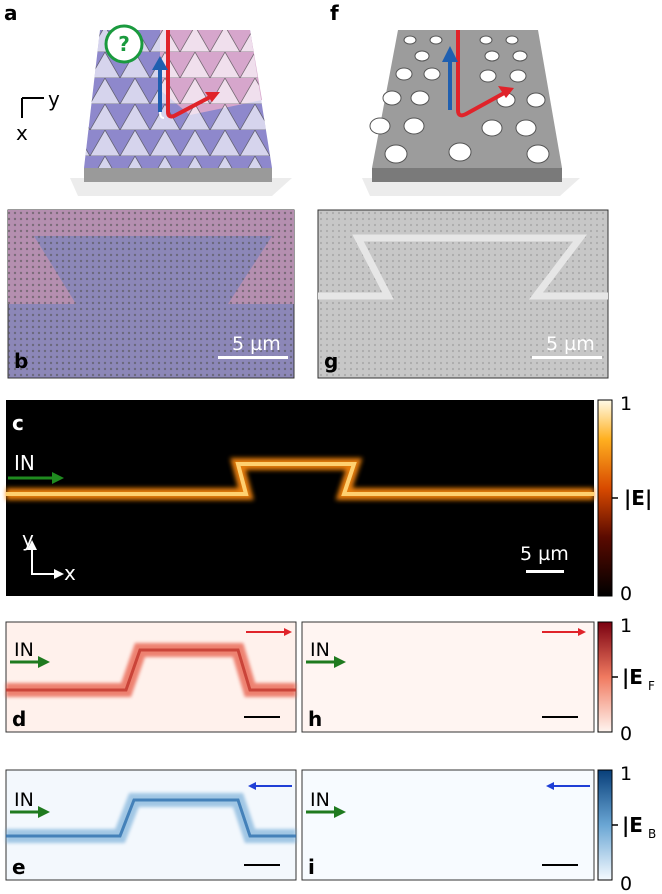 This screenshot has height=894, width=662. Describe the element at coordinates (605, 498) in the screenshot. I see `colorbar-E-gradient` at that location.